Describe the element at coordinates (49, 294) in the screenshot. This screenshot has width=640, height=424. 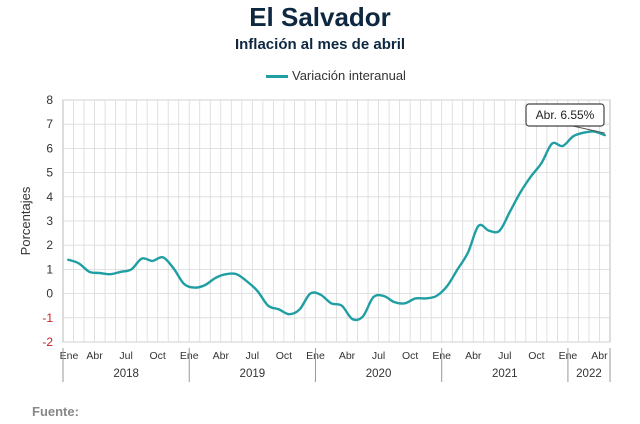
I see `y-tick-label: 0` at that location.